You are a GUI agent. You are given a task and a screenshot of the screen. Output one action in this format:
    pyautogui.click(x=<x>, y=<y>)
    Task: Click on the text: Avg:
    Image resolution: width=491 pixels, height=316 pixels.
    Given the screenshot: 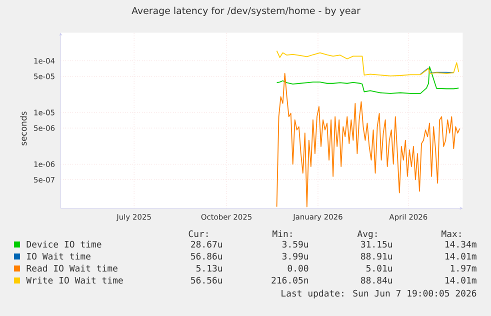 What is the action you would take?
    pyautogui.click(x=367, y=234)
    